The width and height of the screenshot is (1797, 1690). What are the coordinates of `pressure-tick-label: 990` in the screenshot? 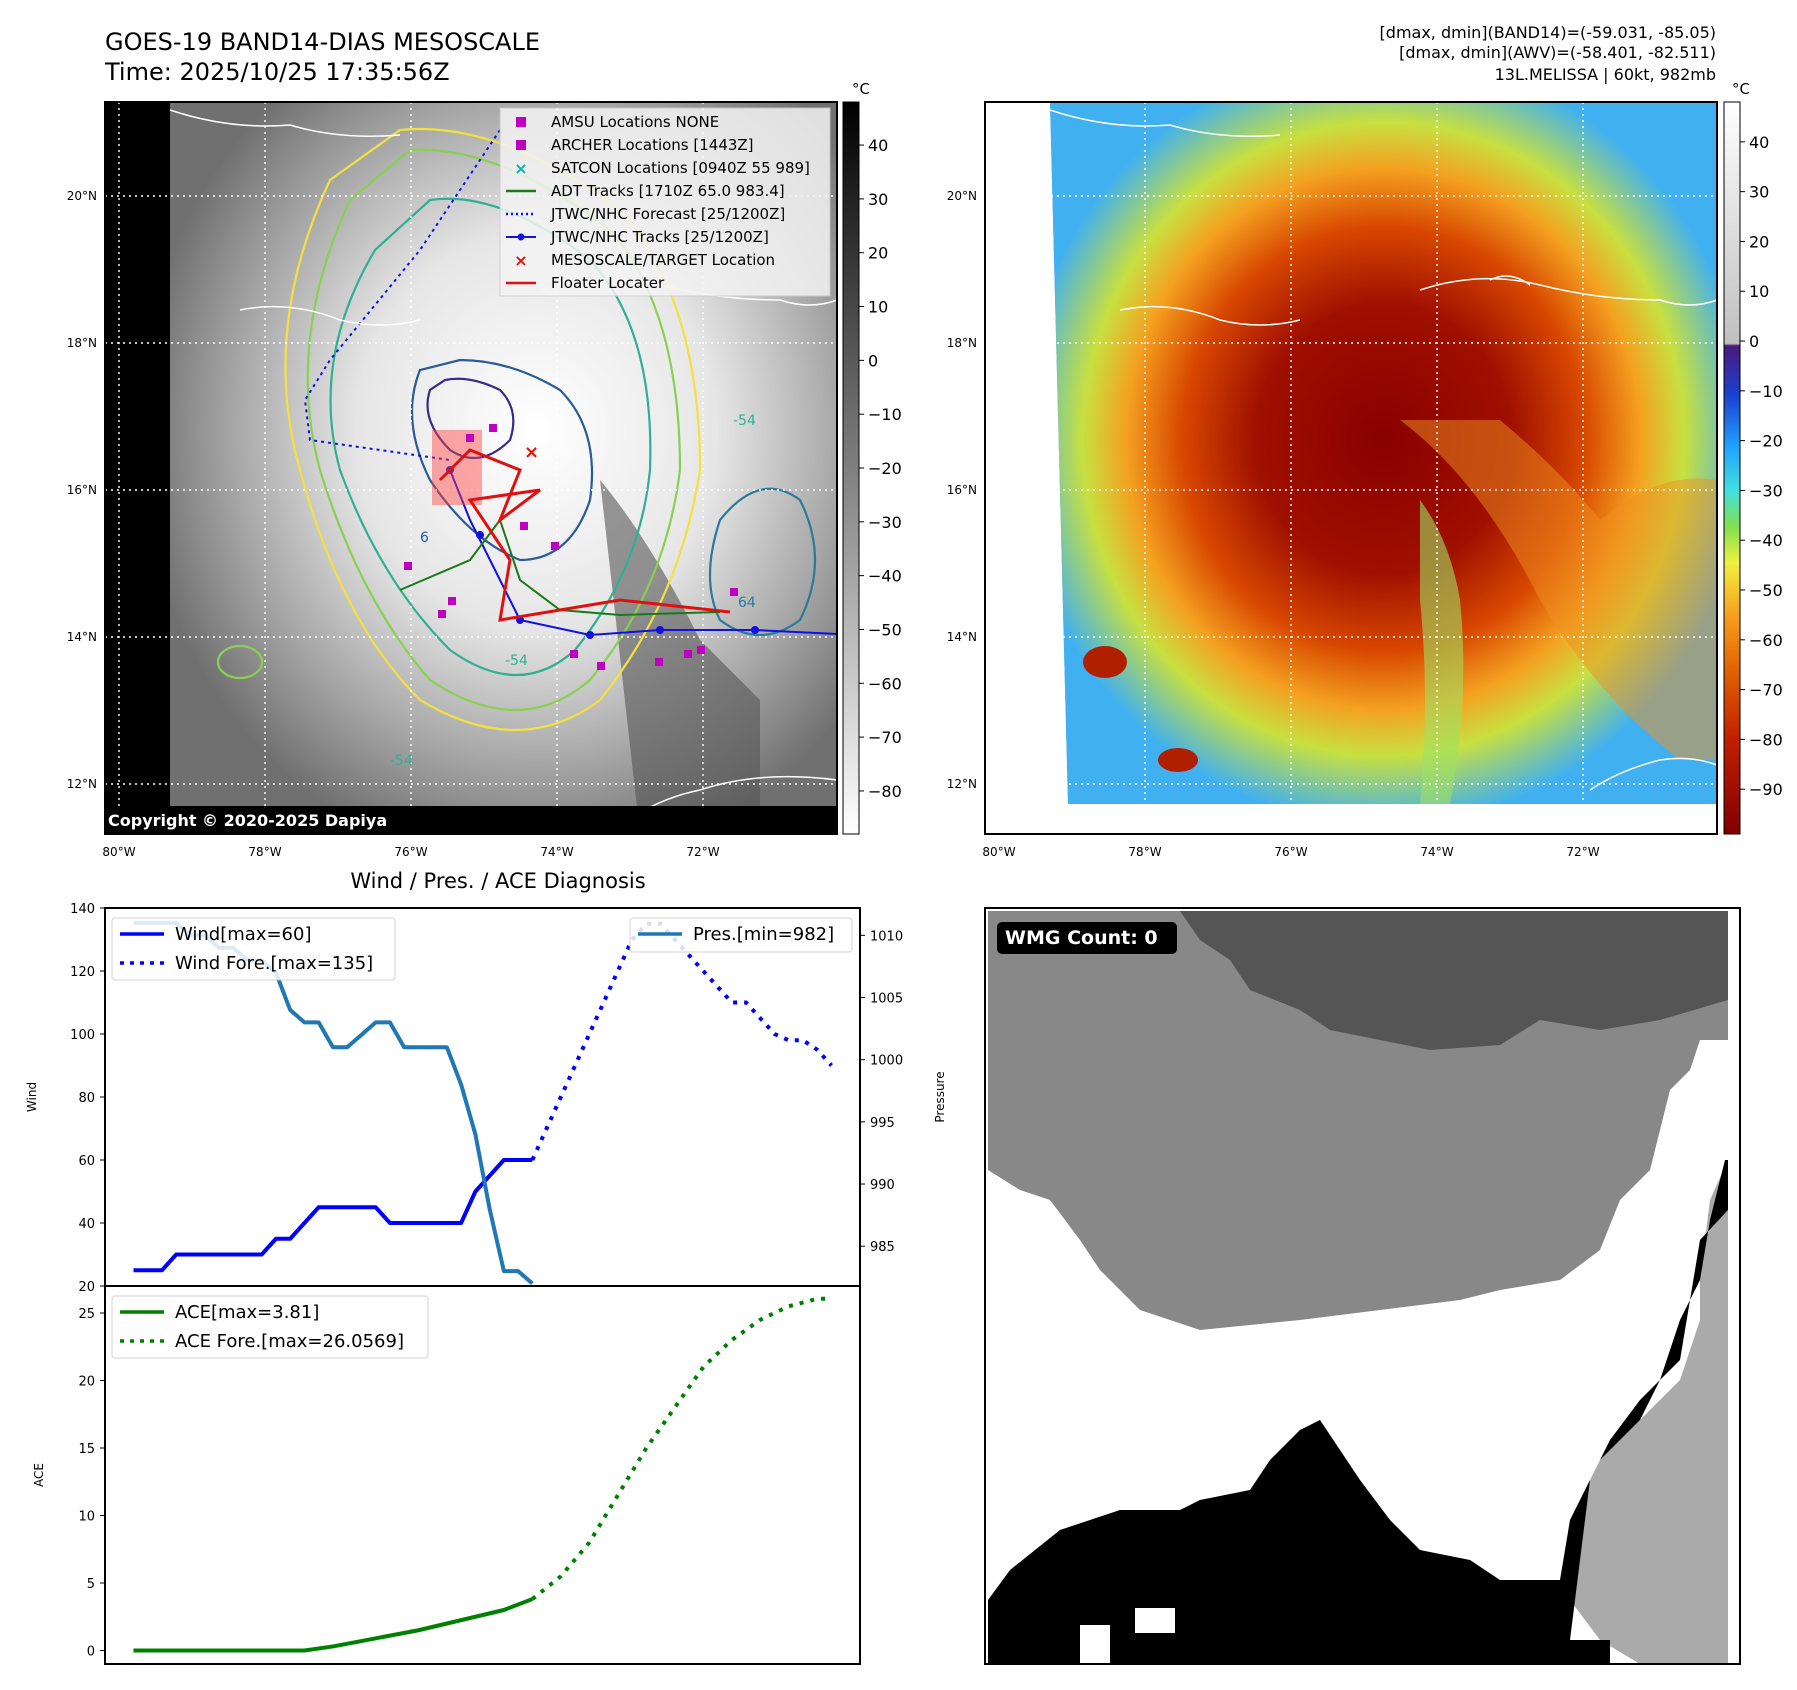 It's located at (882, 1185).